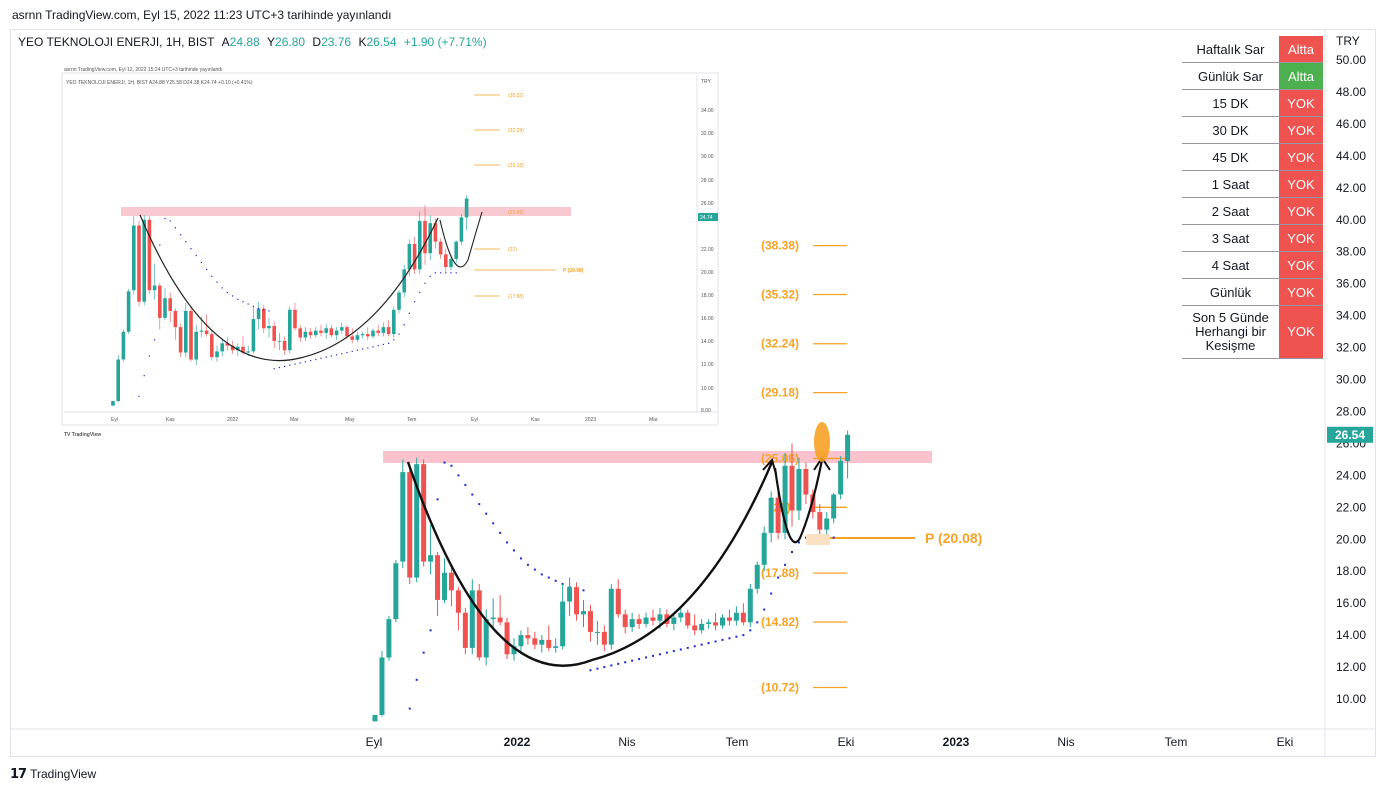  Describe the element at coordinates (1230, 157) in the screenshot. I see `signal-label: 45 DK` at that location.